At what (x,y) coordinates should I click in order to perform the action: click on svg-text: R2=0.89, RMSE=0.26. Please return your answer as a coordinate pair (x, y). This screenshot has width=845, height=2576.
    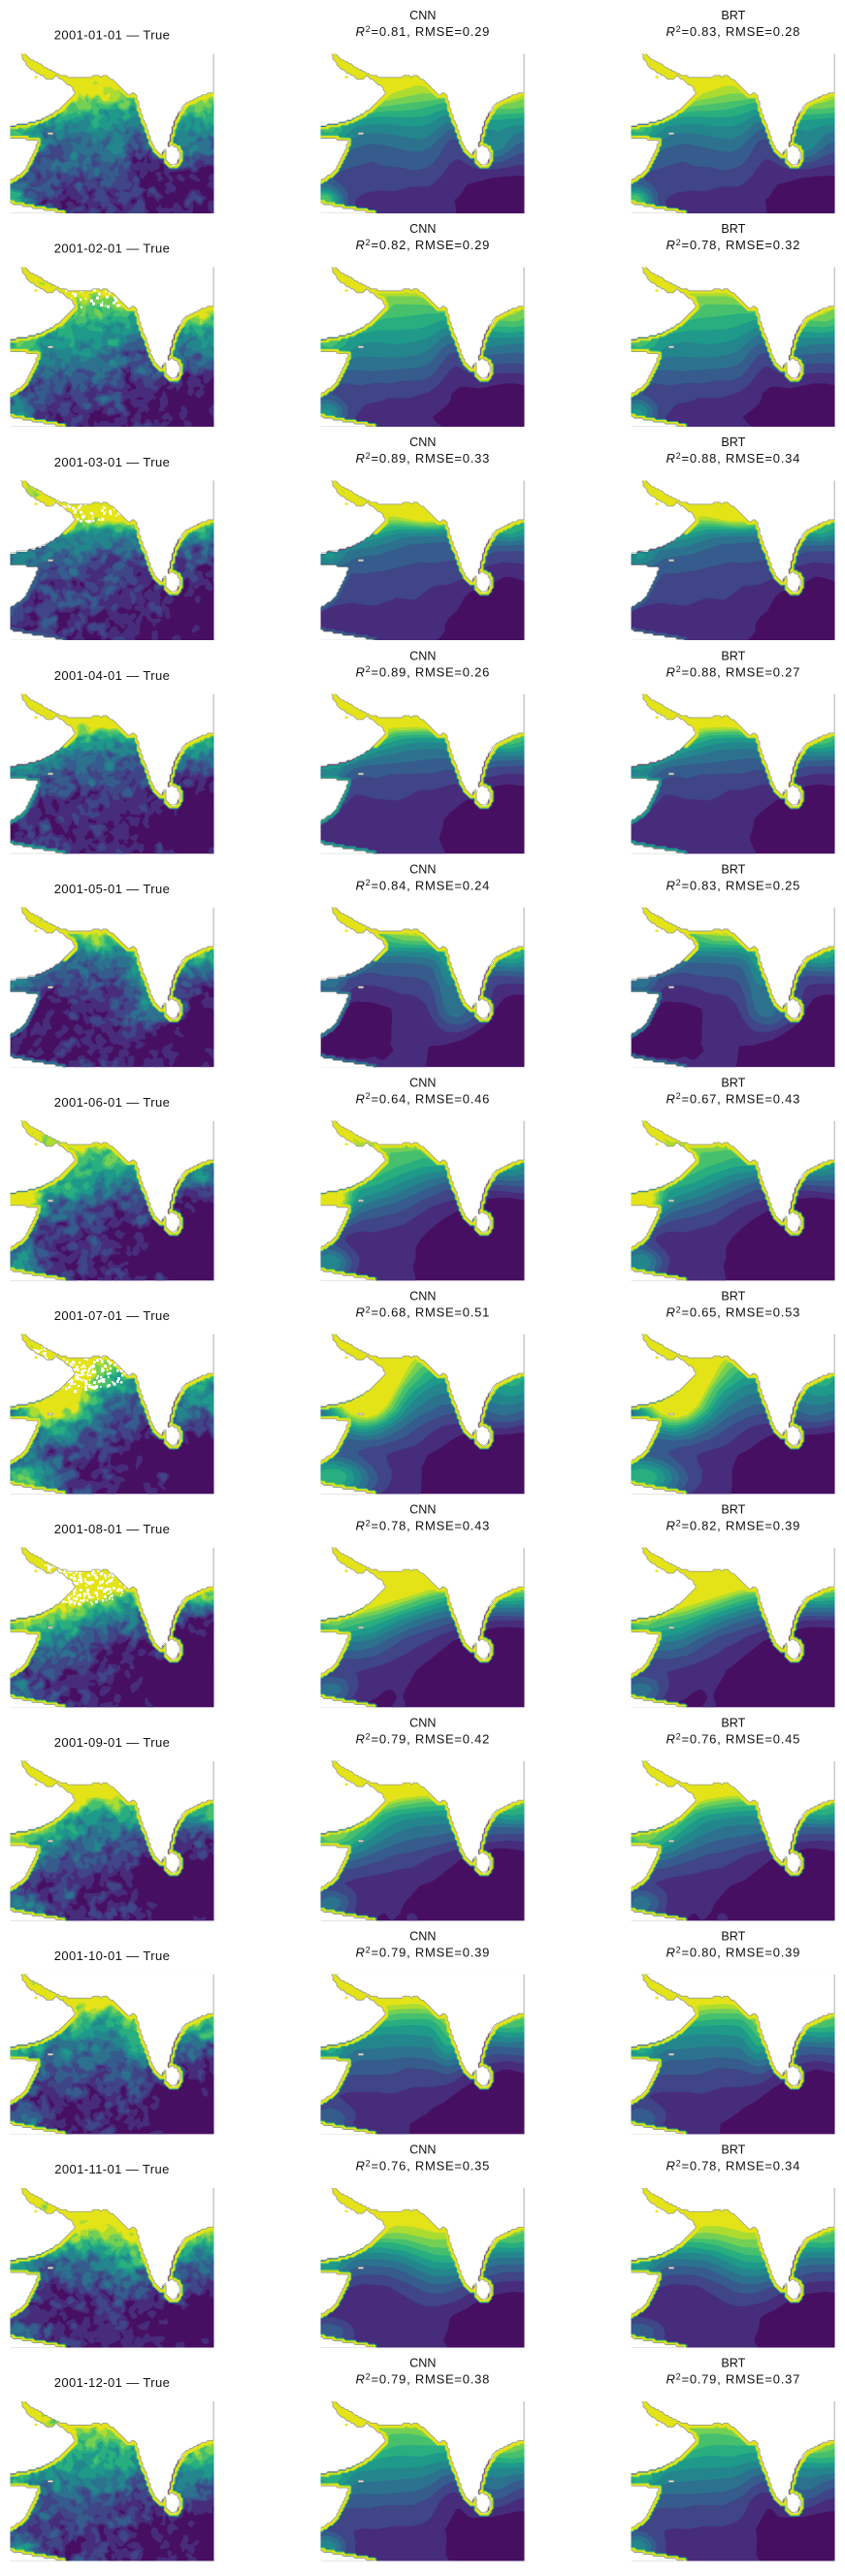
    Looking at the image, I should click on (423, 671).